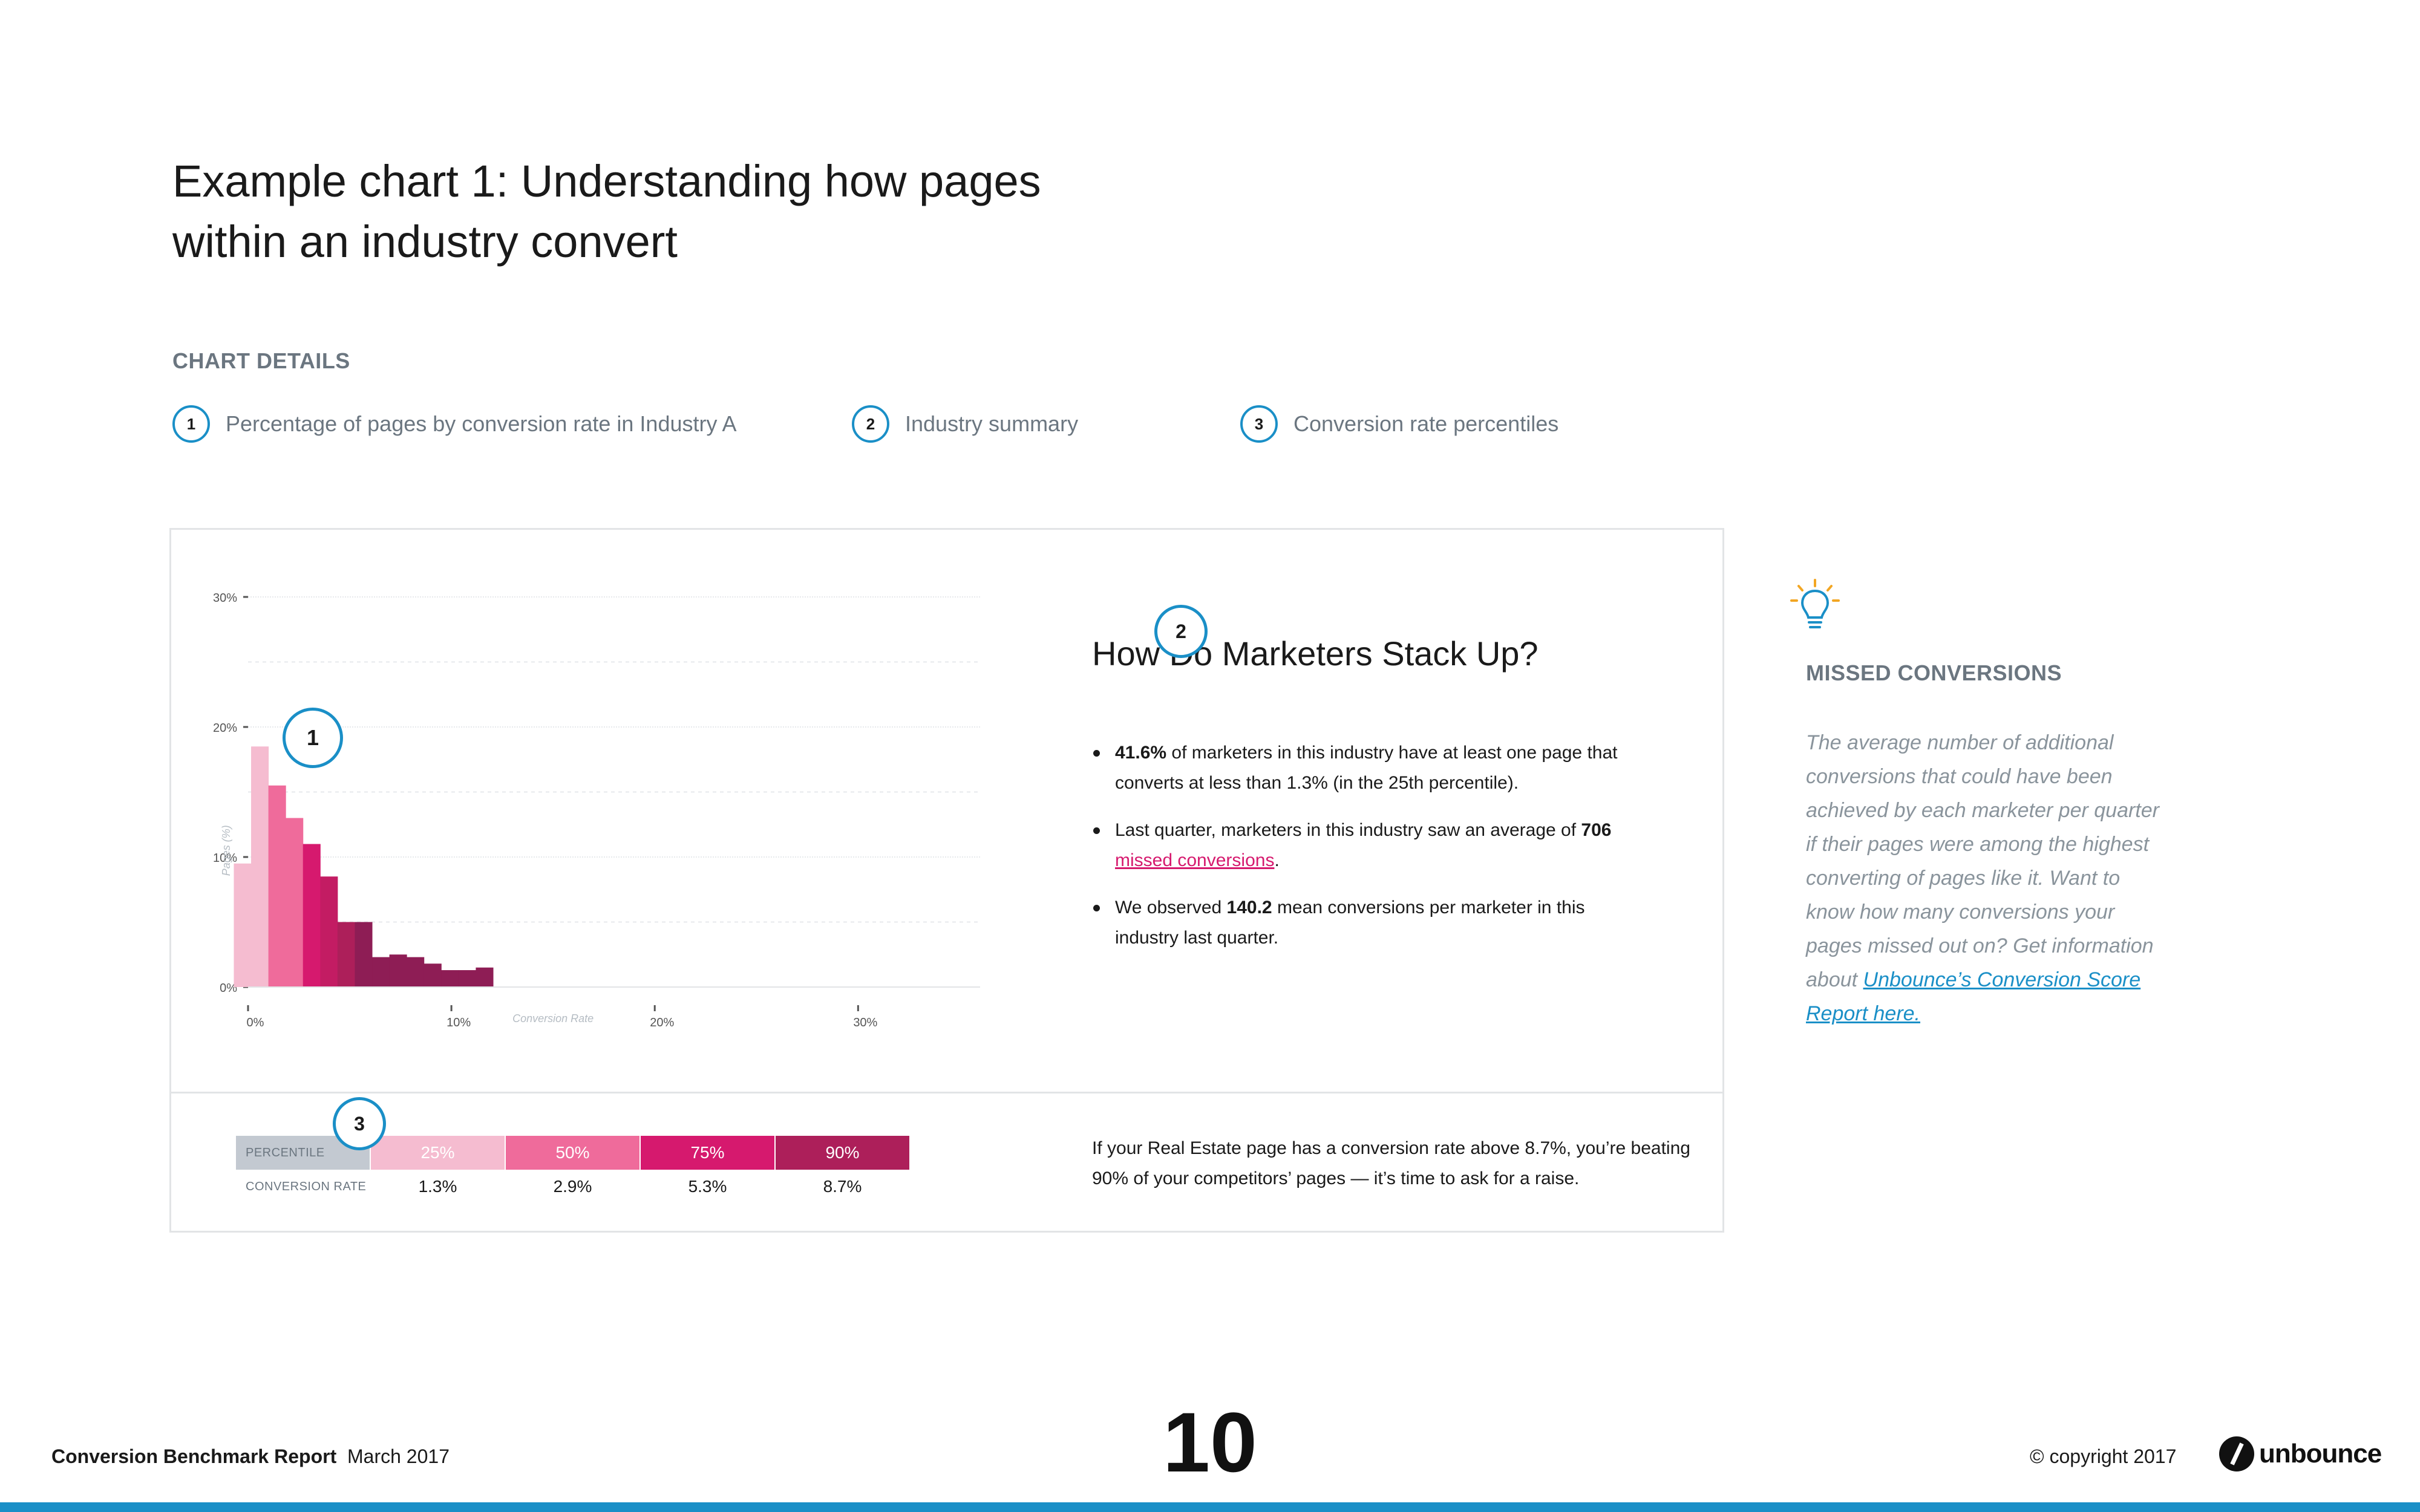 Image resolution: width=2420 pixels, height=1512 pixels. What do you see at coordinates (870, 424) in the screenshot?
I see `number-badge-2: 2` at bounding box center [870, 424].